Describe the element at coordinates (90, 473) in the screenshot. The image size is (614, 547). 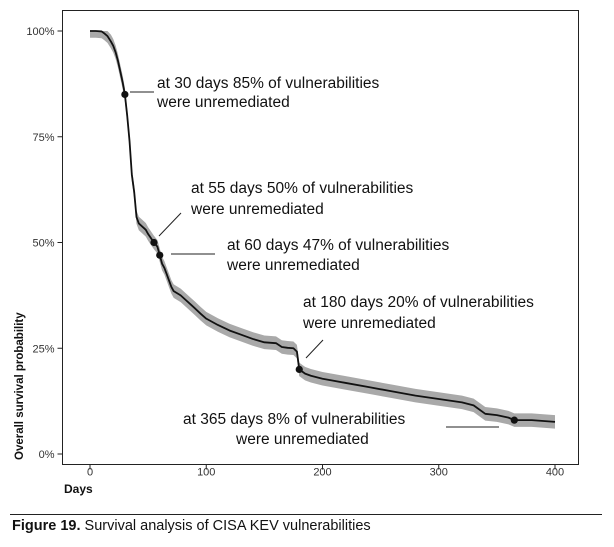
I see `x-tick-label: 0` at that location.